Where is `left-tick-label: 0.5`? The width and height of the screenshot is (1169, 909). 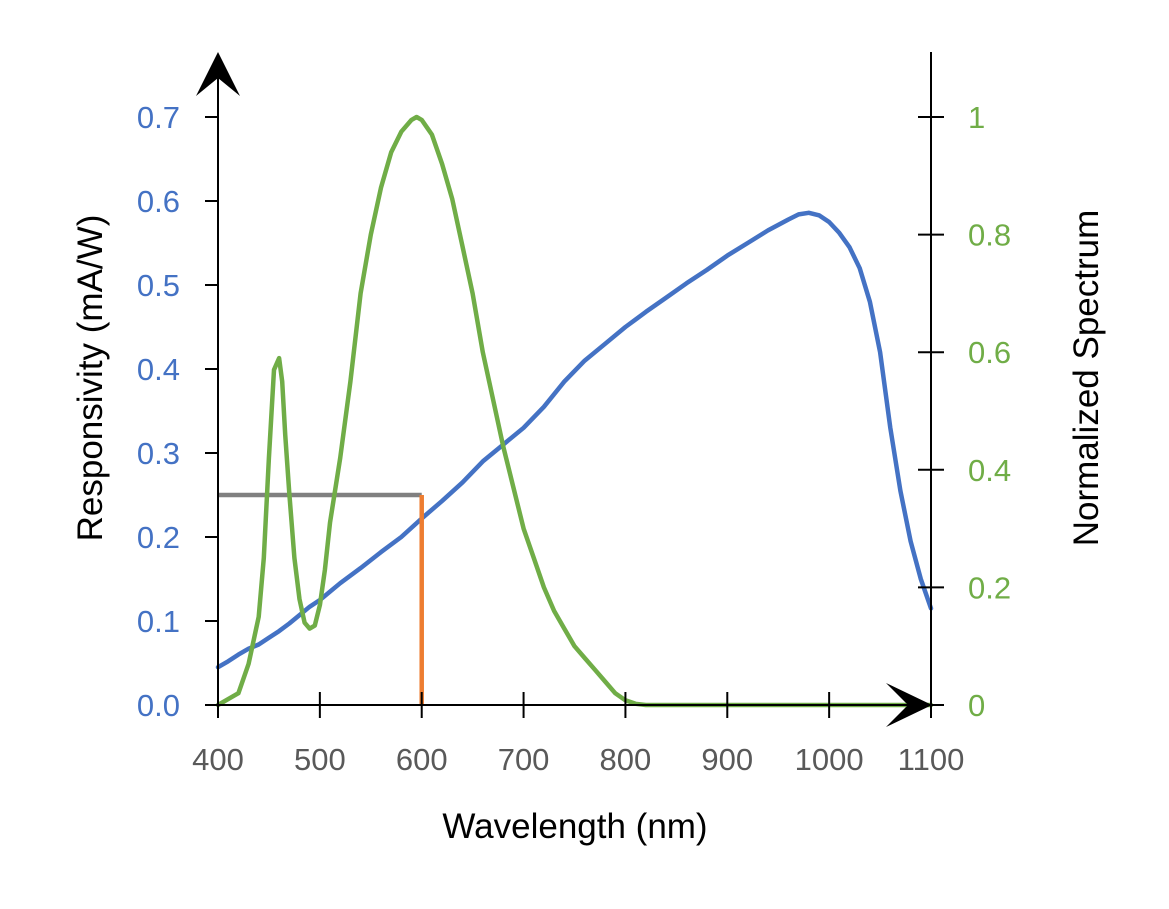 left-tick-label: 0.5 is located at coordinates (158, 285).